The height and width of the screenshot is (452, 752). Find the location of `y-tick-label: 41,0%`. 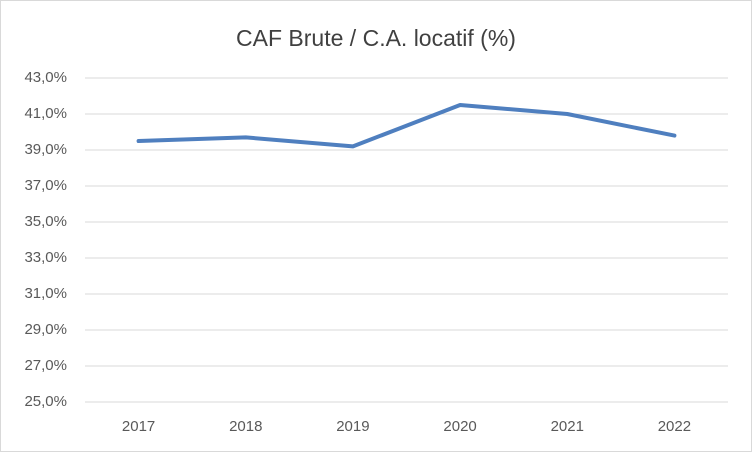

y-tick-label: 41,0% is located at coordinates (45, 113).